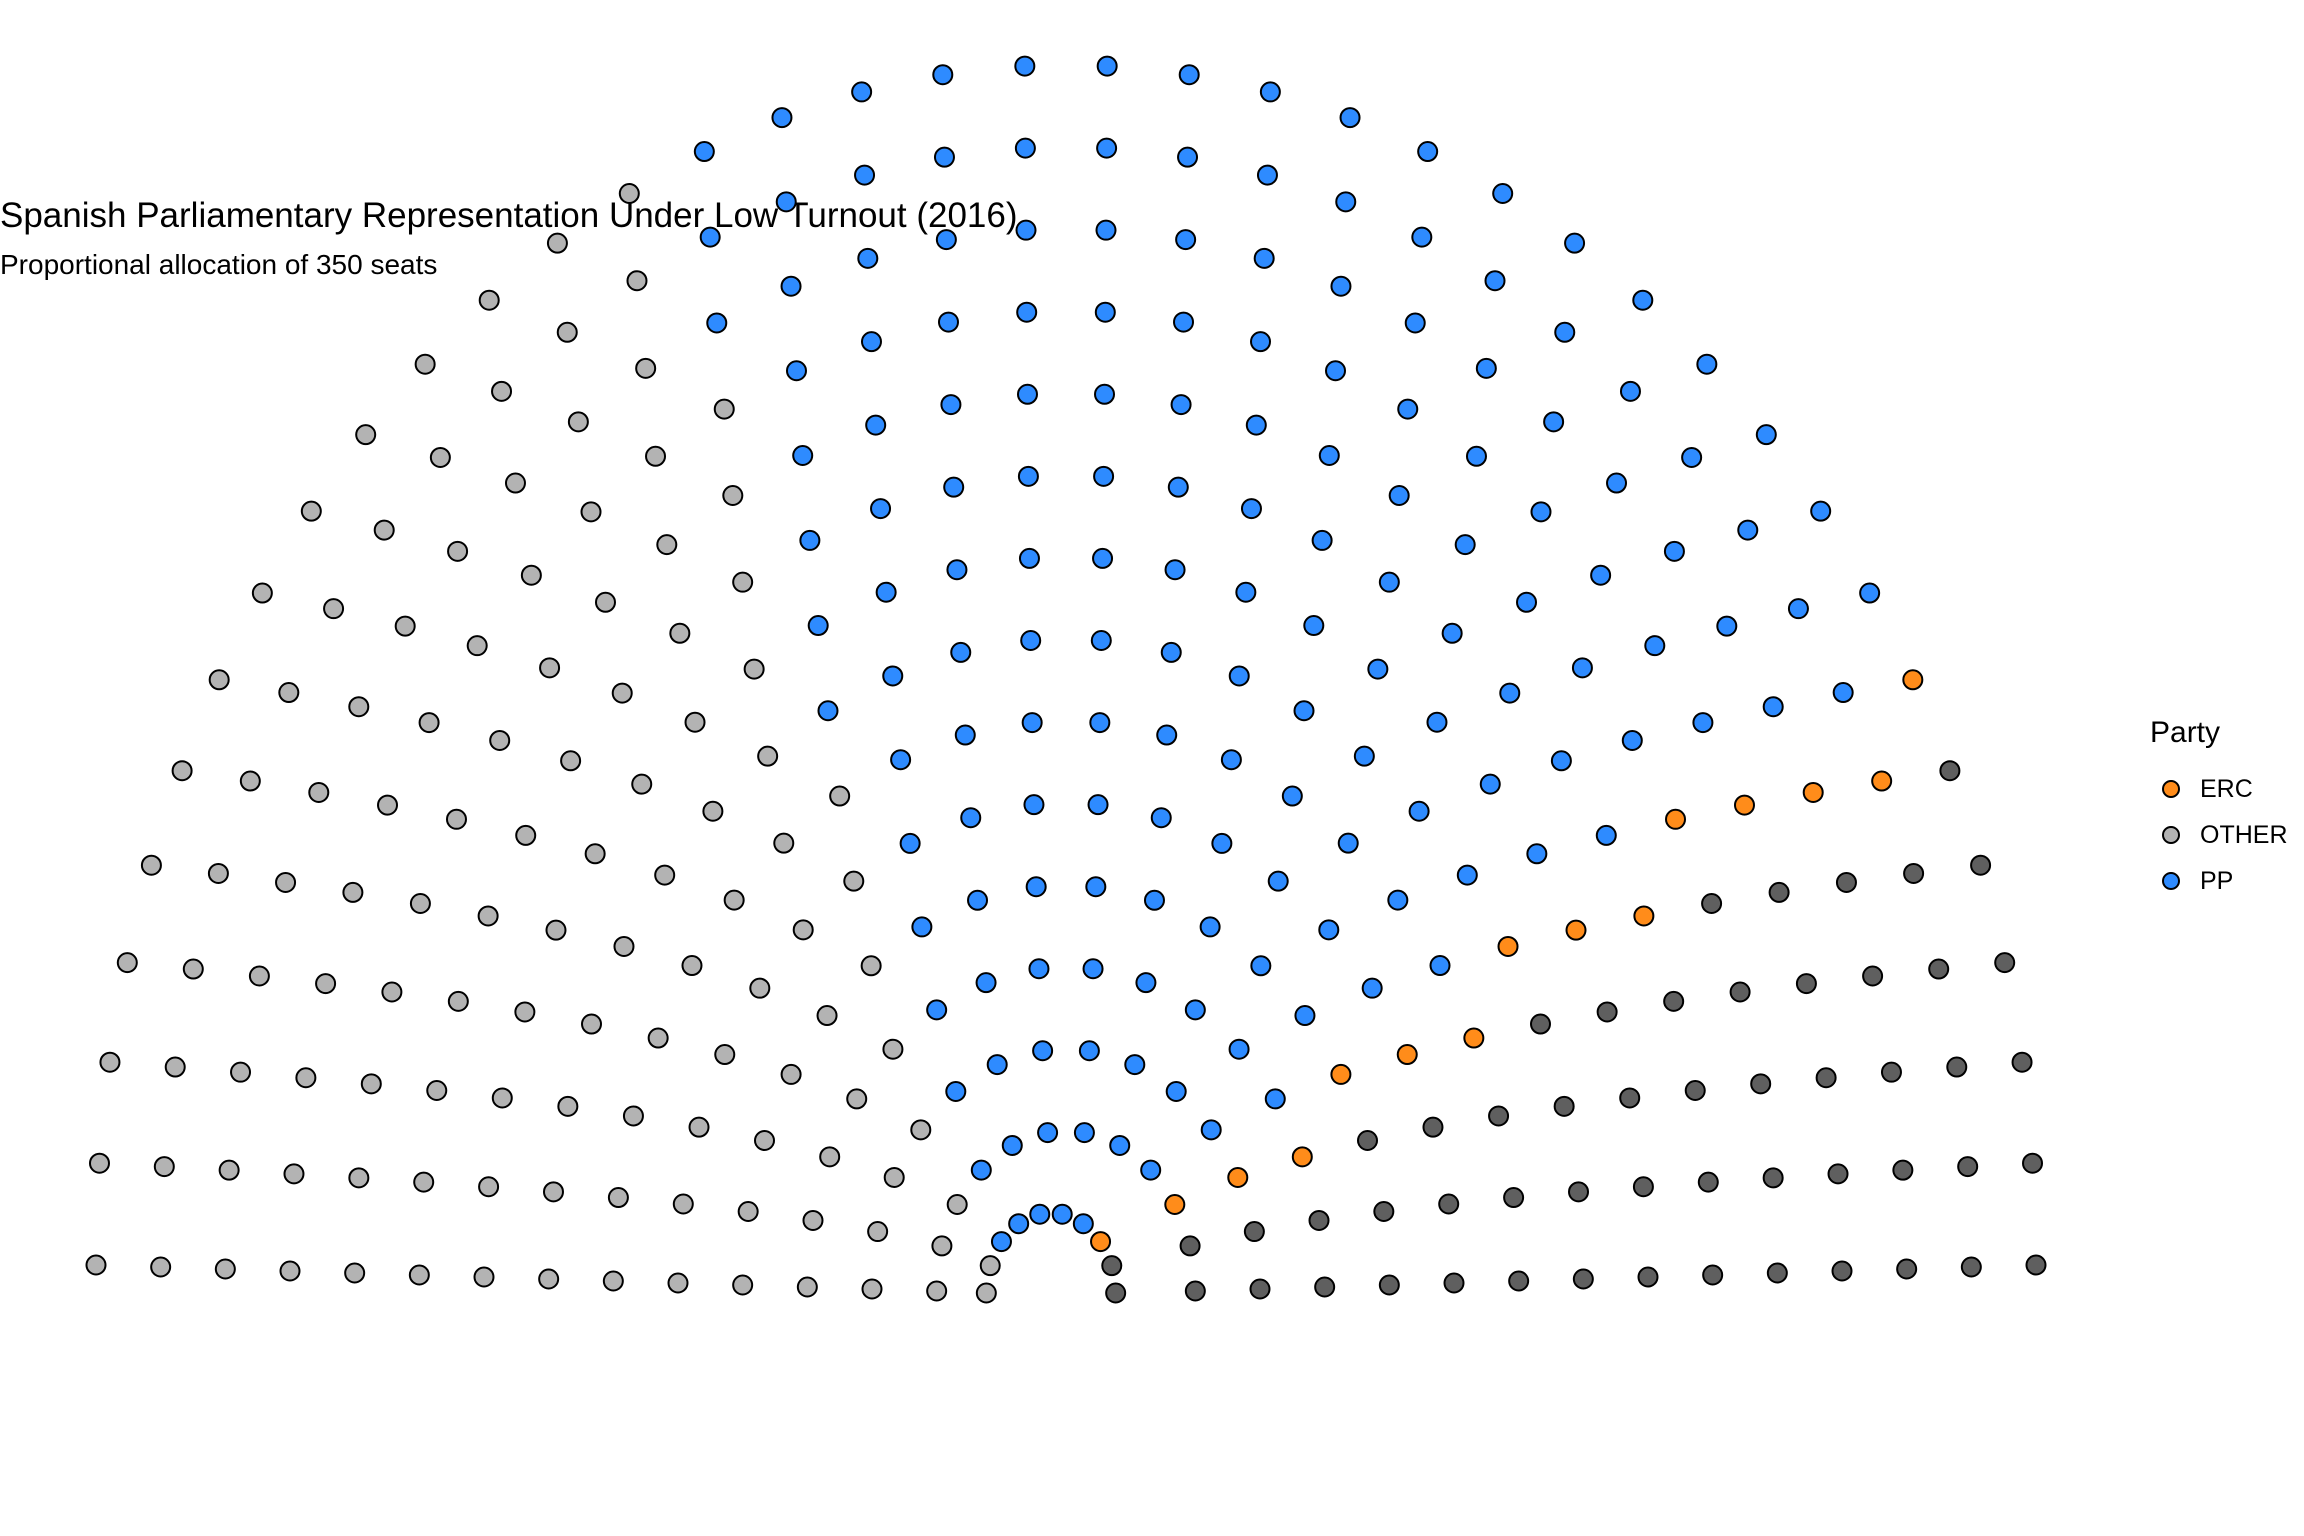 The width and height of the screenshot is (2304, 1536). I want to click on legend-item-pp: PP, so click(2227, 881).